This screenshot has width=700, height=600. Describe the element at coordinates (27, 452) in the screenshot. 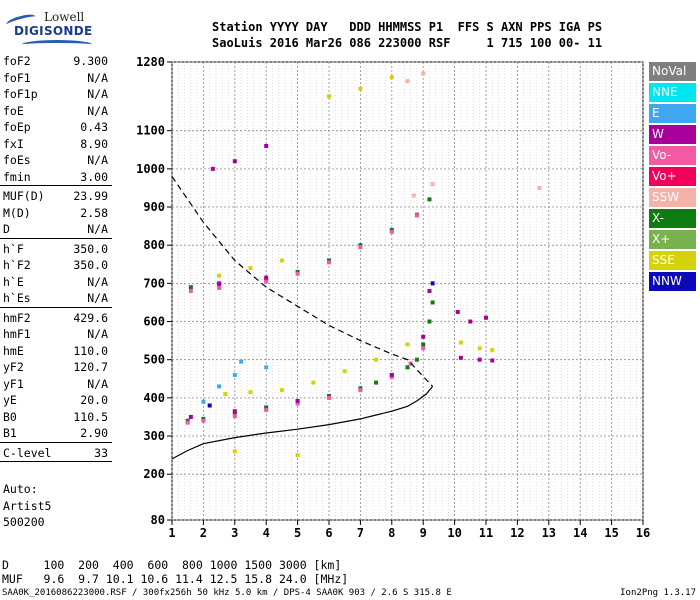

I see `param-label: C-level` at that location.